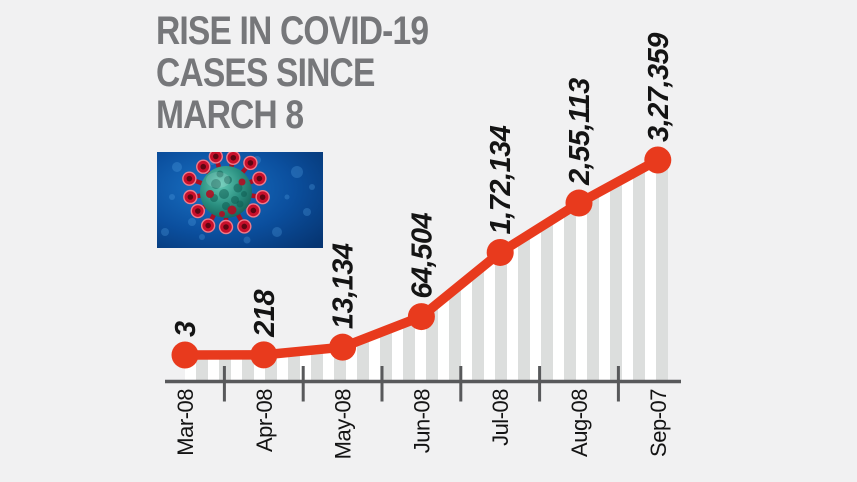 The height and width of the screenshot is (482, 857). I want to click on x-axis-label: Sep-07, so click(658, 423).